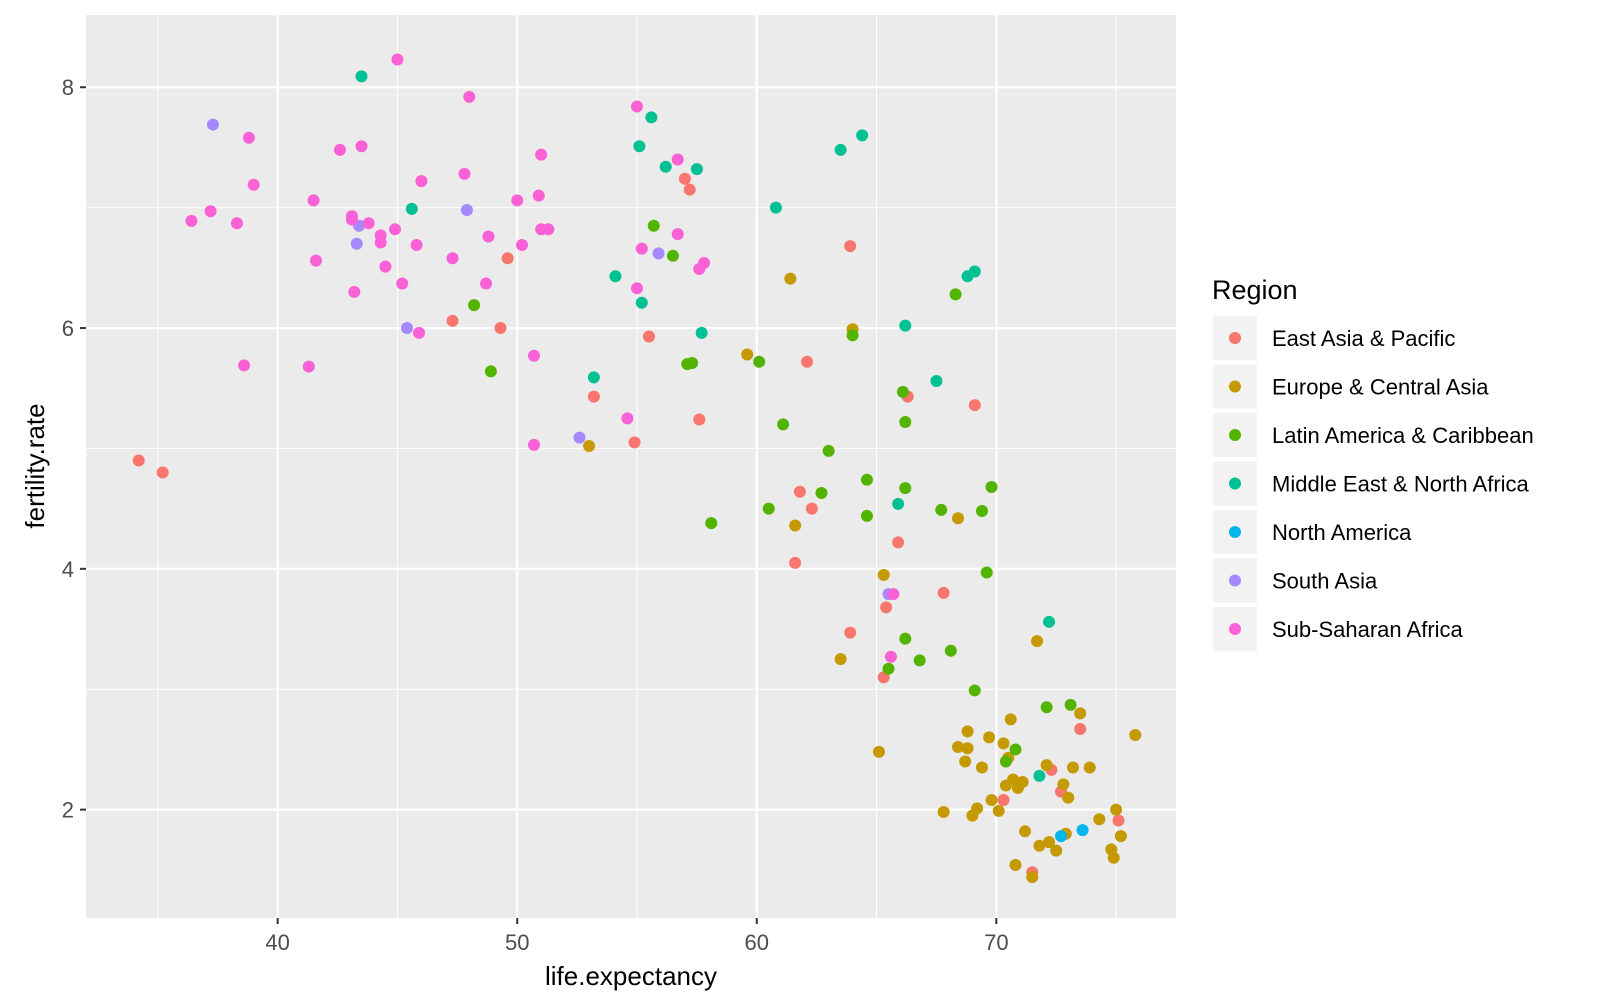 This screenshot has width=1600, height=1000. I want to click on legend-marker-south-asia, so click(1235, 580).